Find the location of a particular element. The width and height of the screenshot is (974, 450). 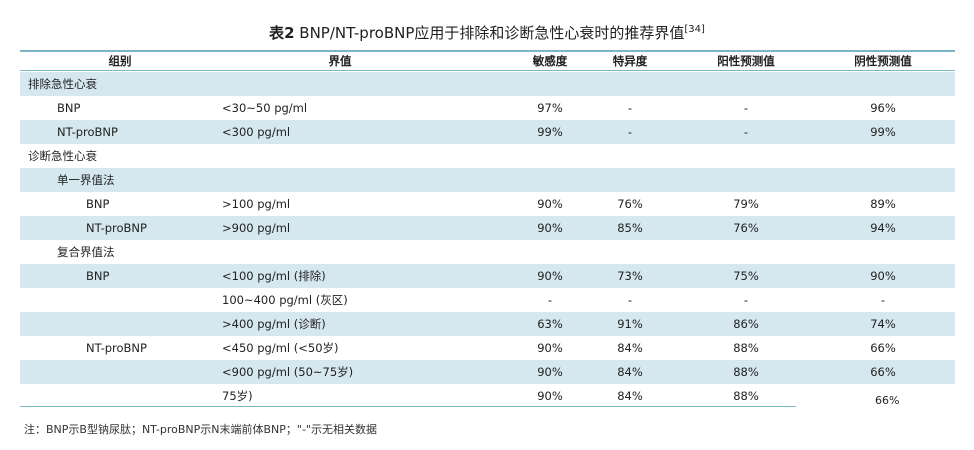

row-cutoff: <900 pg/ml (50~75岁) is located at coordinates (288, 372).